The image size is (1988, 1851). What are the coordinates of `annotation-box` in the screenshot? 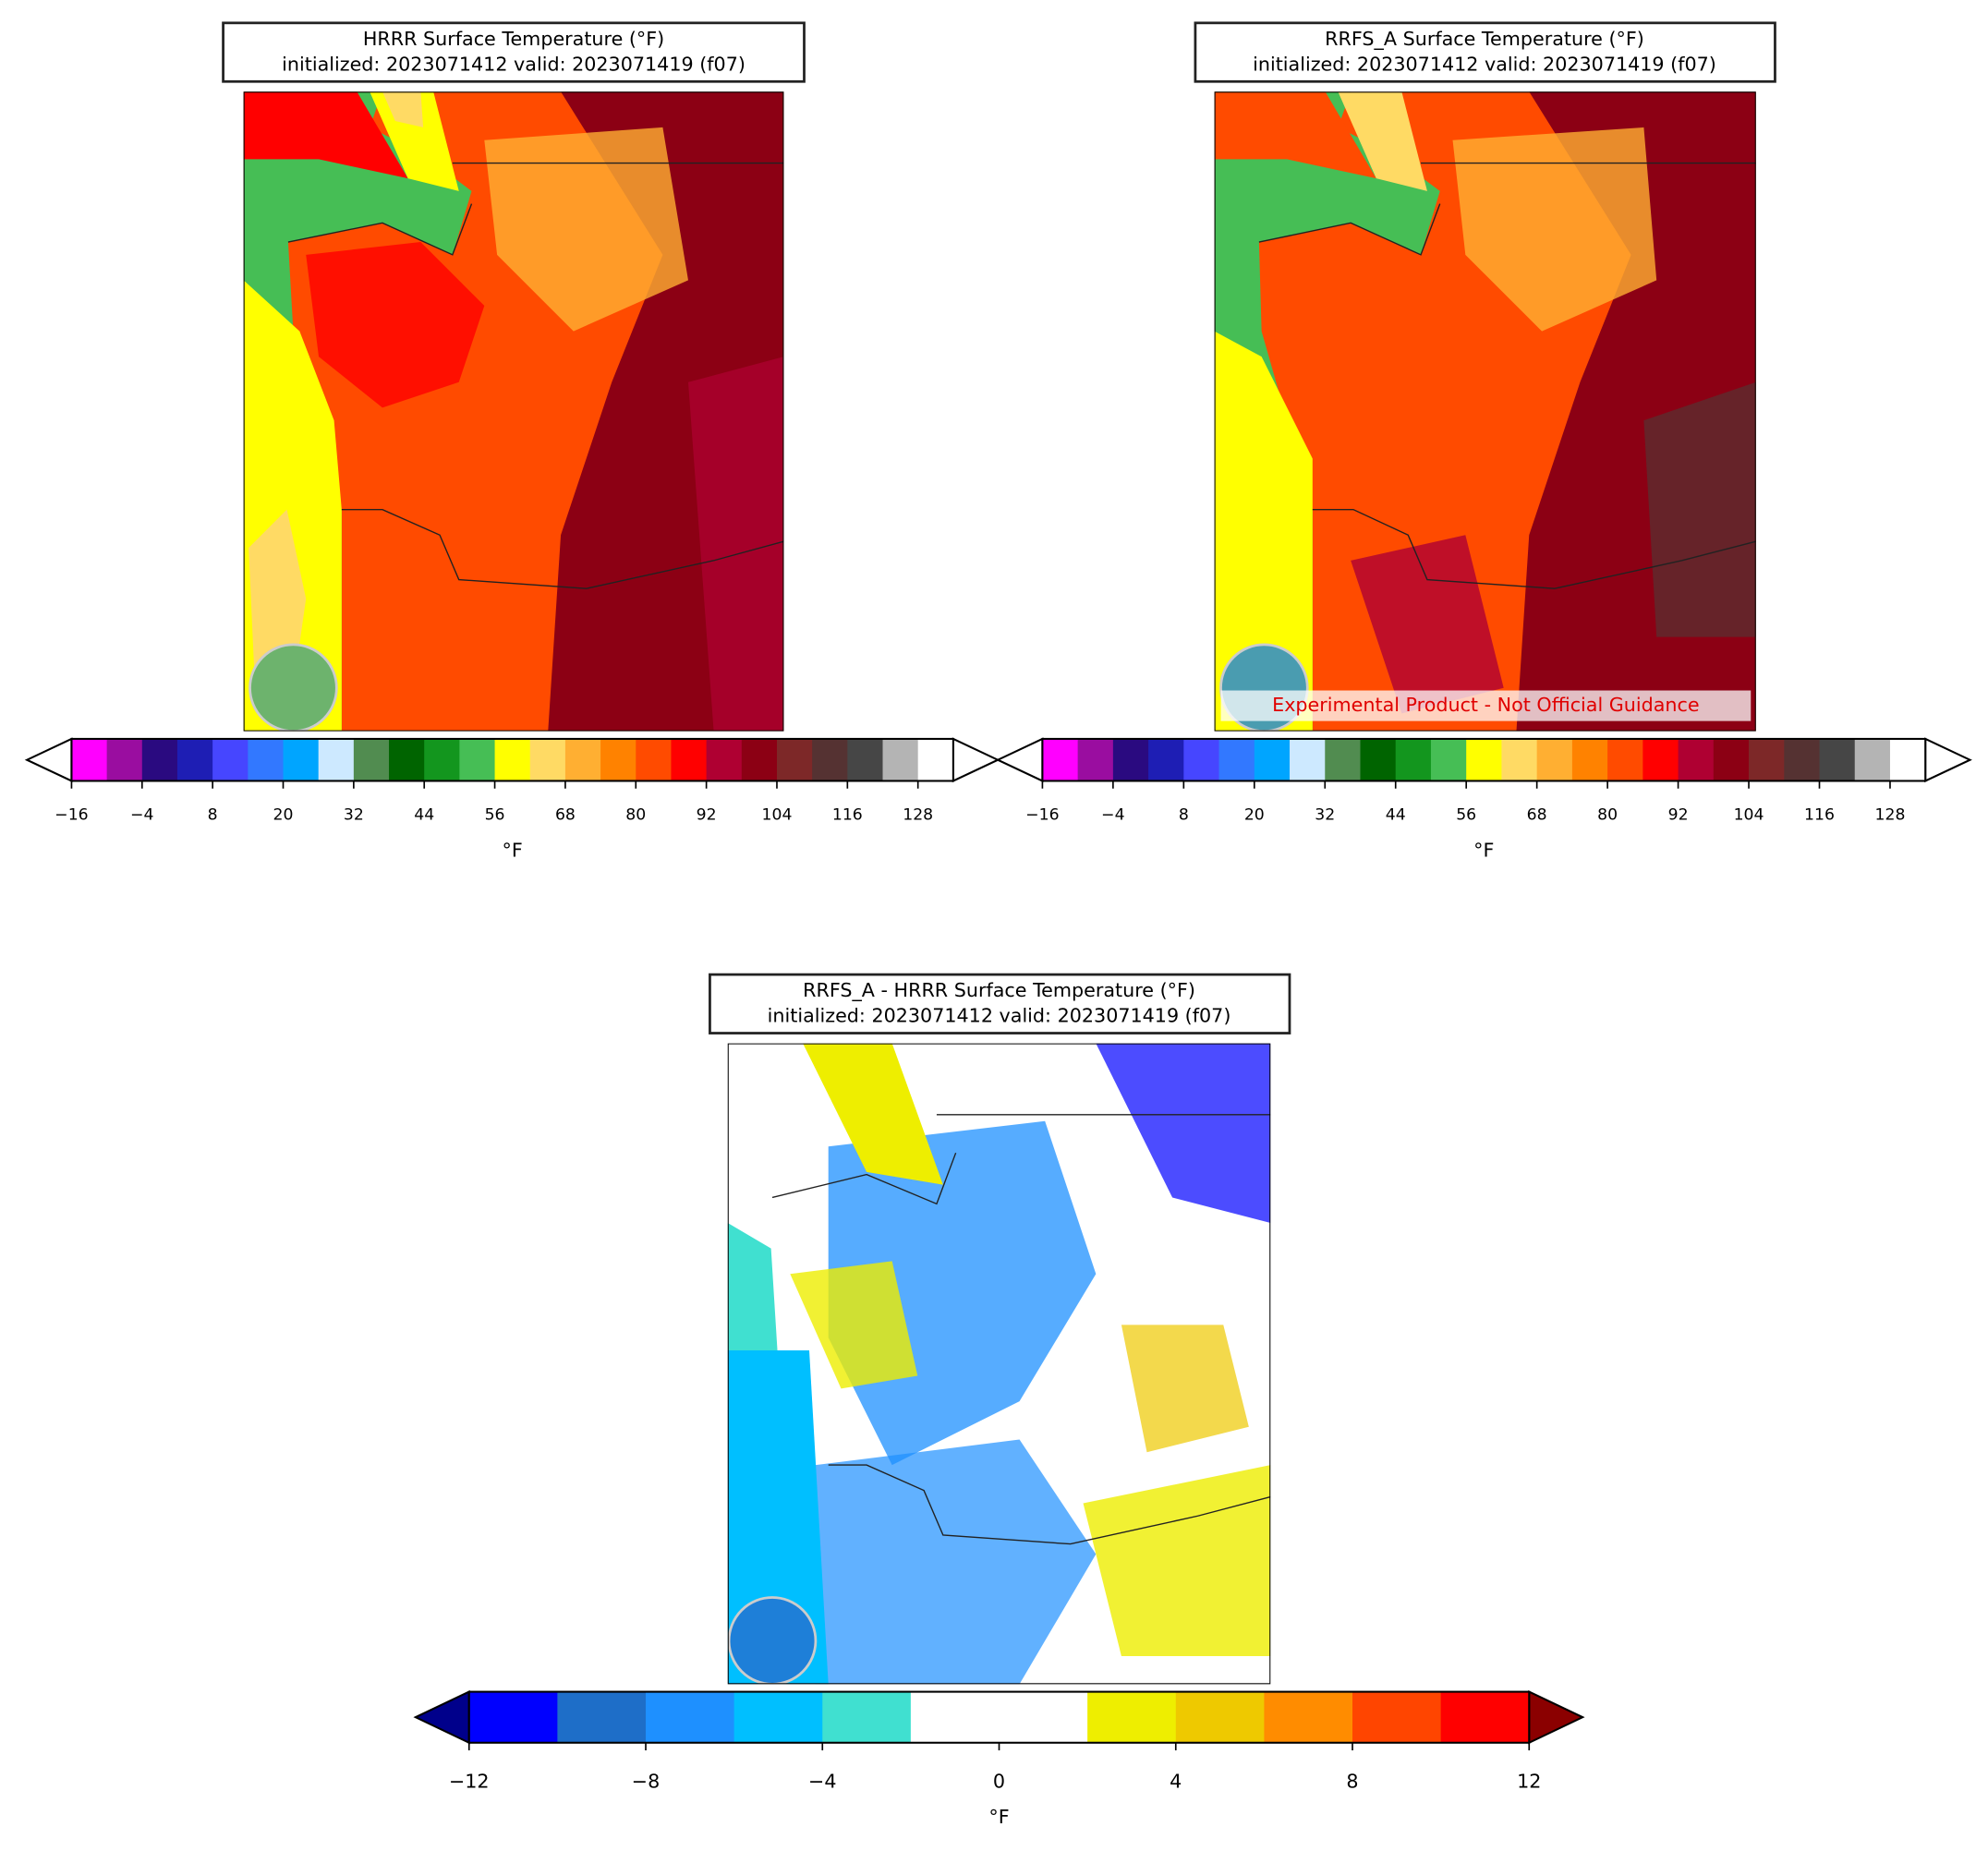 It's located at (1486, 705).